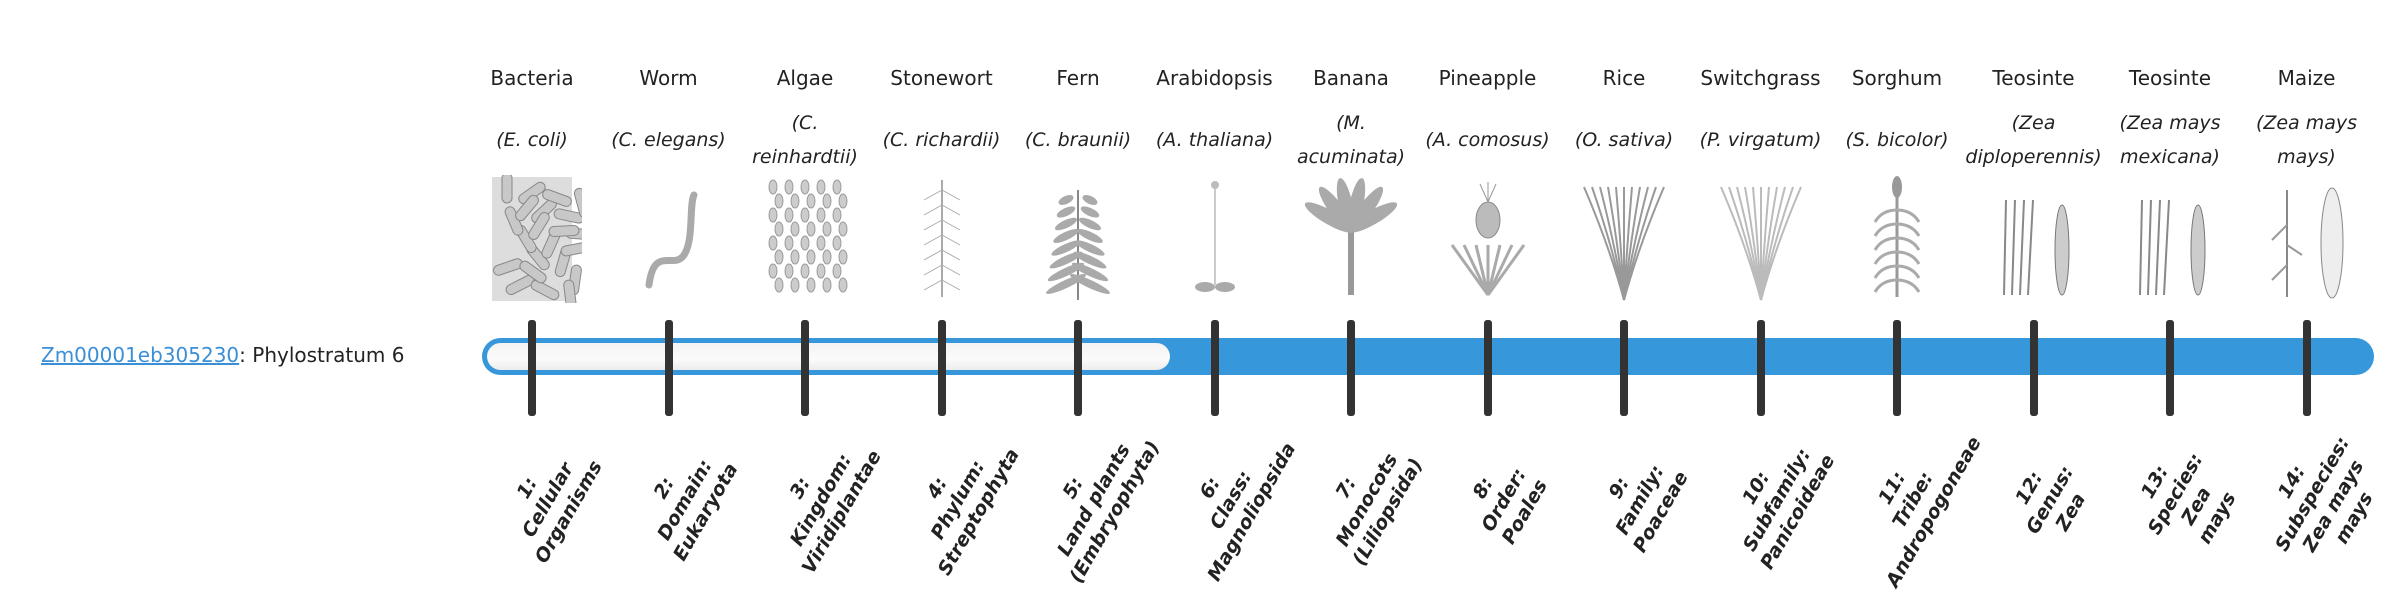 The width and height of the screenshot is (2400, 606). Describe the element at coordinates (1230, 500) in the screenshot. I see `rank-label: 6: Class: Magnoliopsida` at that location.